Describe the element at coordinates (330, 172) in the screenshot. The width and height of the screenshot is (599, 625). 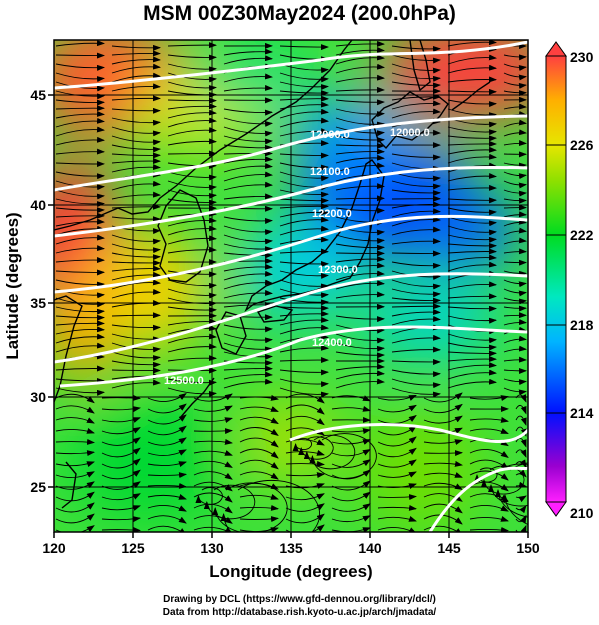
I see `contour-label: 12100.0` at that location.